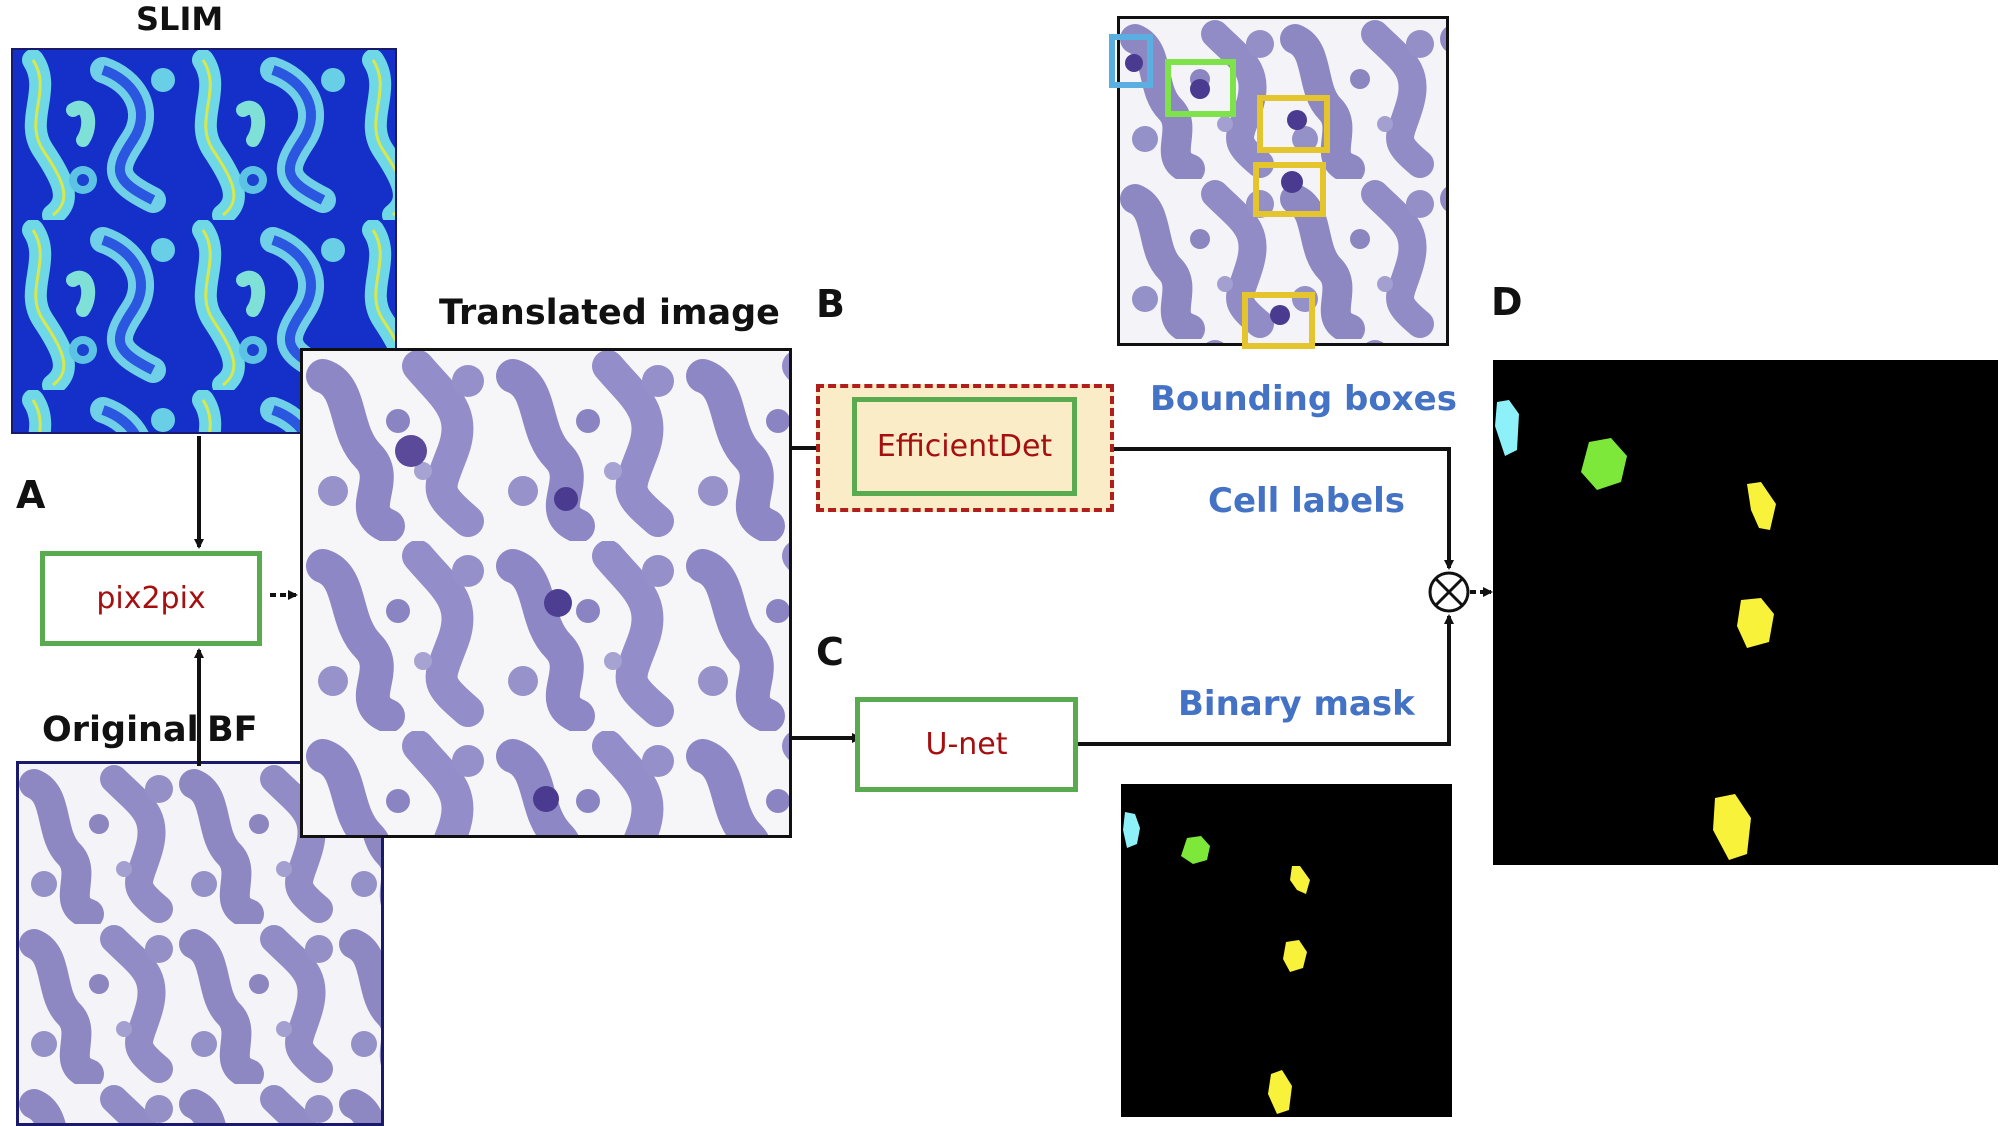 The height and width of the screenshot is (1126, 2000). I want to click on mask-cyan-cell, so click(1131, 830).